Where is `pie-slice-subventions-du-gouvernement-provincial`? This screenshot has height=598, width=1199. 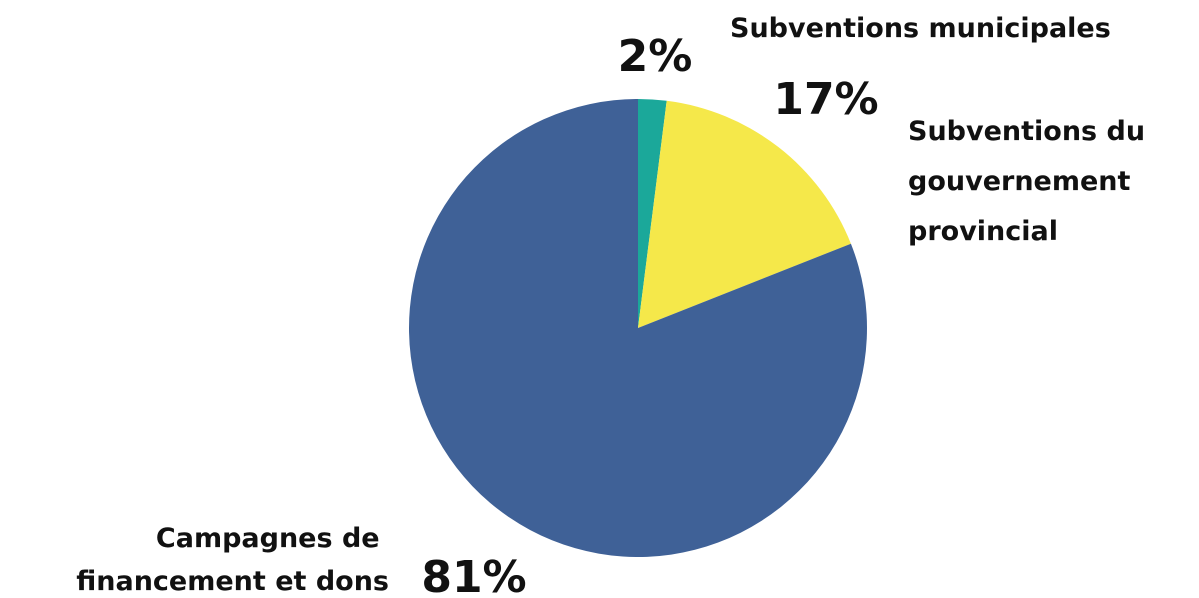 pie-slice-subventions-du-gouvernement-provincial is located at coordinates (744, 214).